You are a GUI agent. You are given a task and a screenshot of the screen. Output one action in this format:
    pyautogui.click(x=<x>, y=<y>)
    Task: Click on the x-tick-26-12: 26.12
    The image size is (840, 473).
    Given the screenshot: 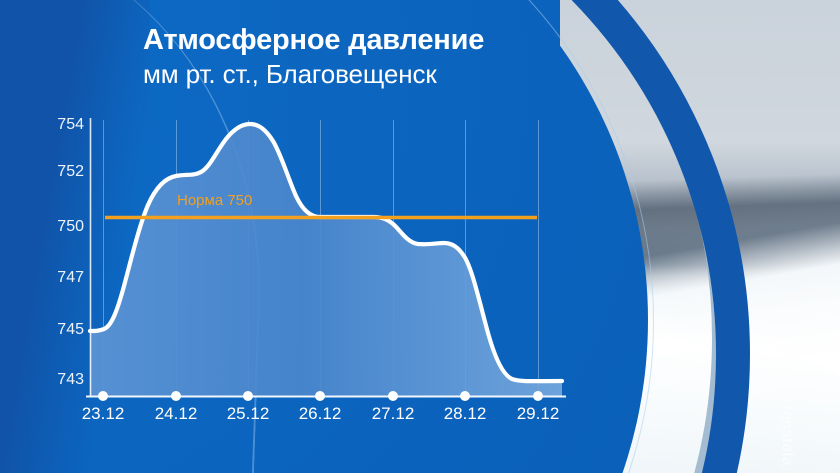 What is the action you would take?
    pyautogui.click(x=320, y=413)
    